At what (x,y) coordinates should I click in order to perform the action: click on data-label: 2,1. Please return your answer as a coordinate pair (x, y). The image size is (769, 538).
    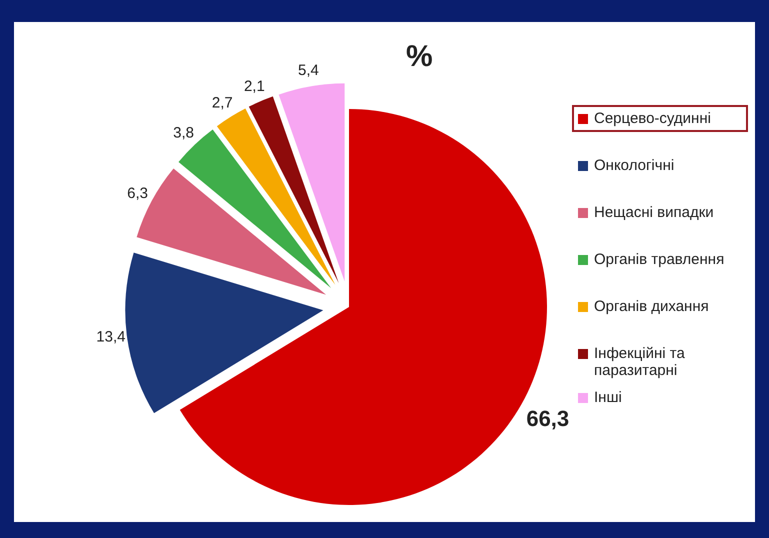
    Looking at the image, I should click on (254, 86).